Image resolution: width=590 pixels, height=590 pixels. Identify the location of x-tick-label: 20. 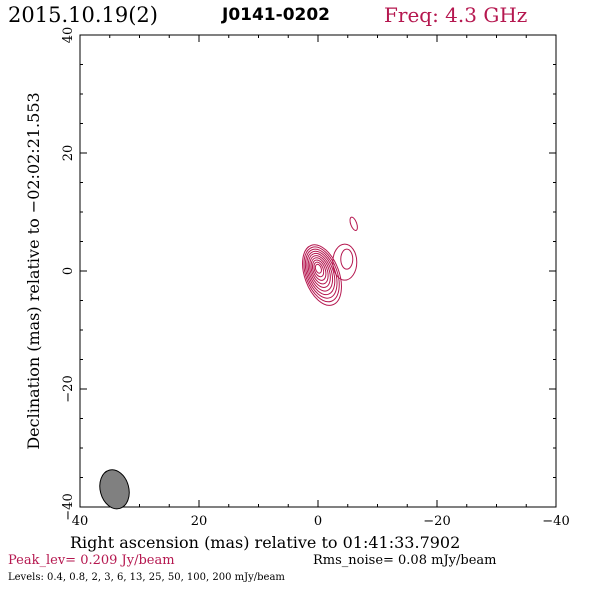
(199, 521).